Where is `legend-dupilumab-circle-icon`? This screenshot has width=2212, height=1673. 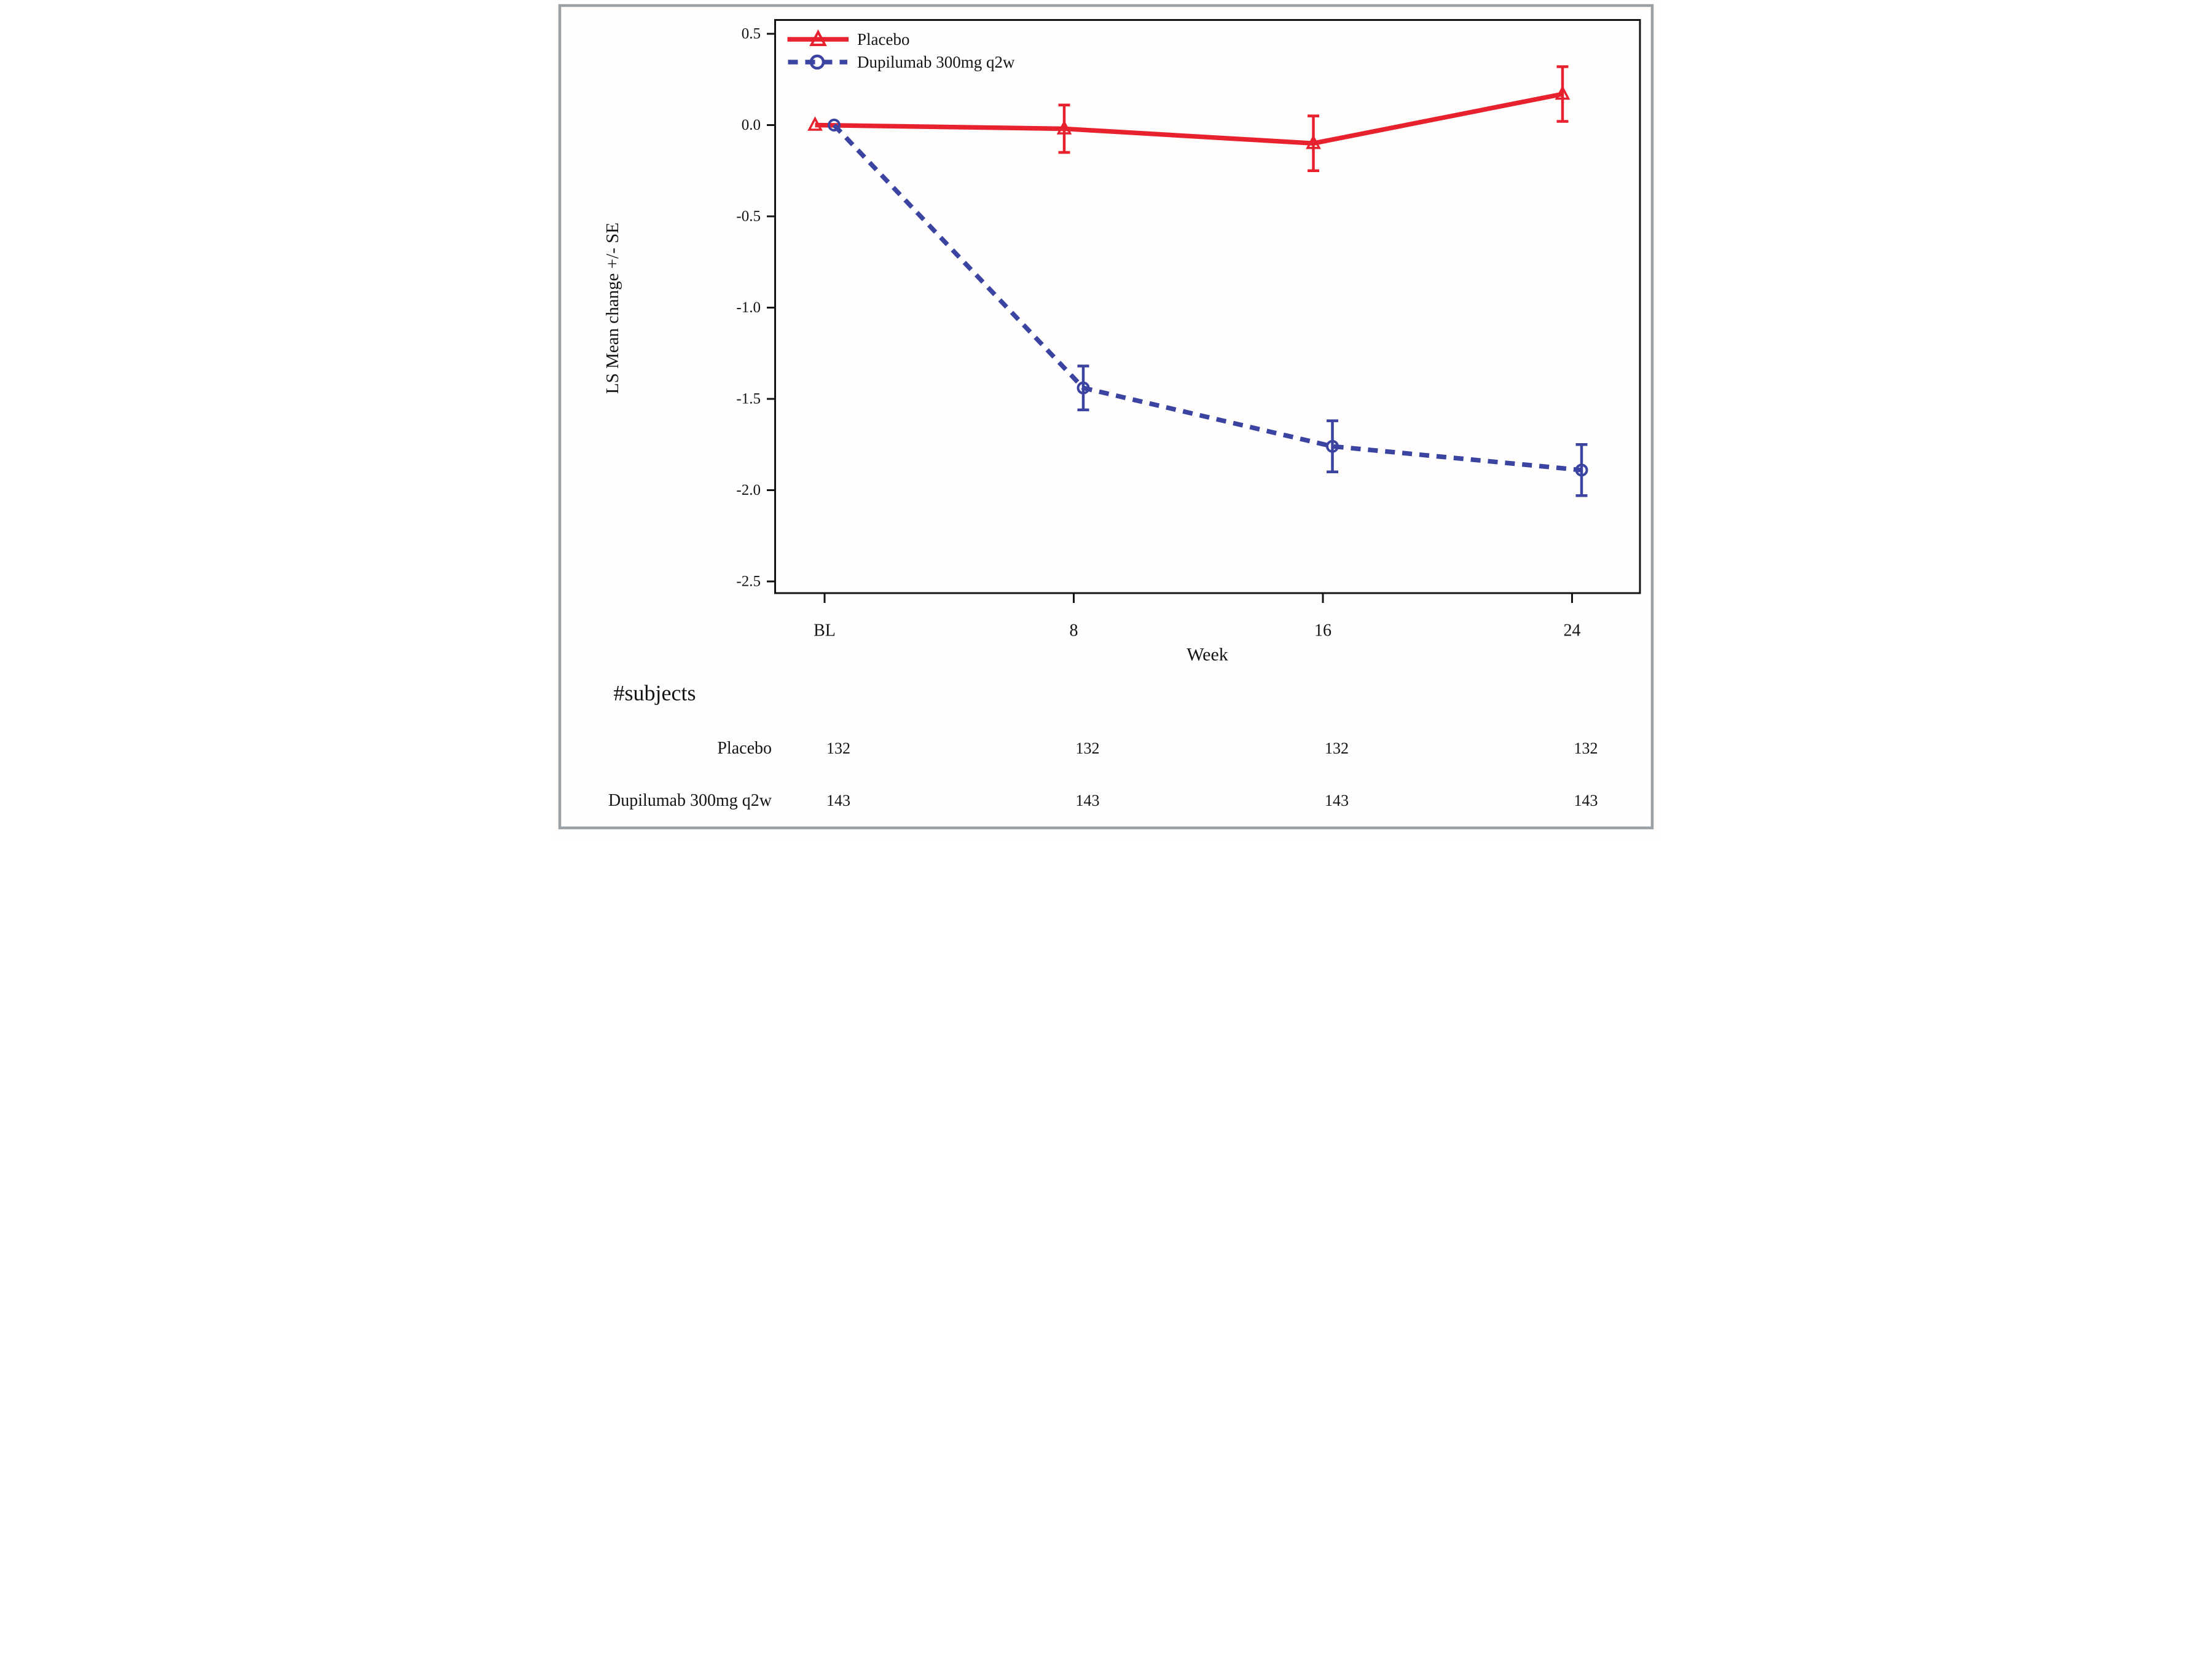
legend-dupilumab-circle-icon is located at coordinates (817, 62).